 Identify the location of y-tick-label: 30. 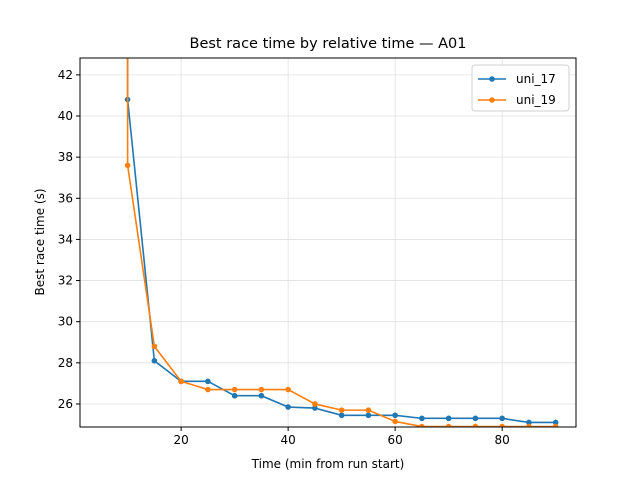
(65, 322).